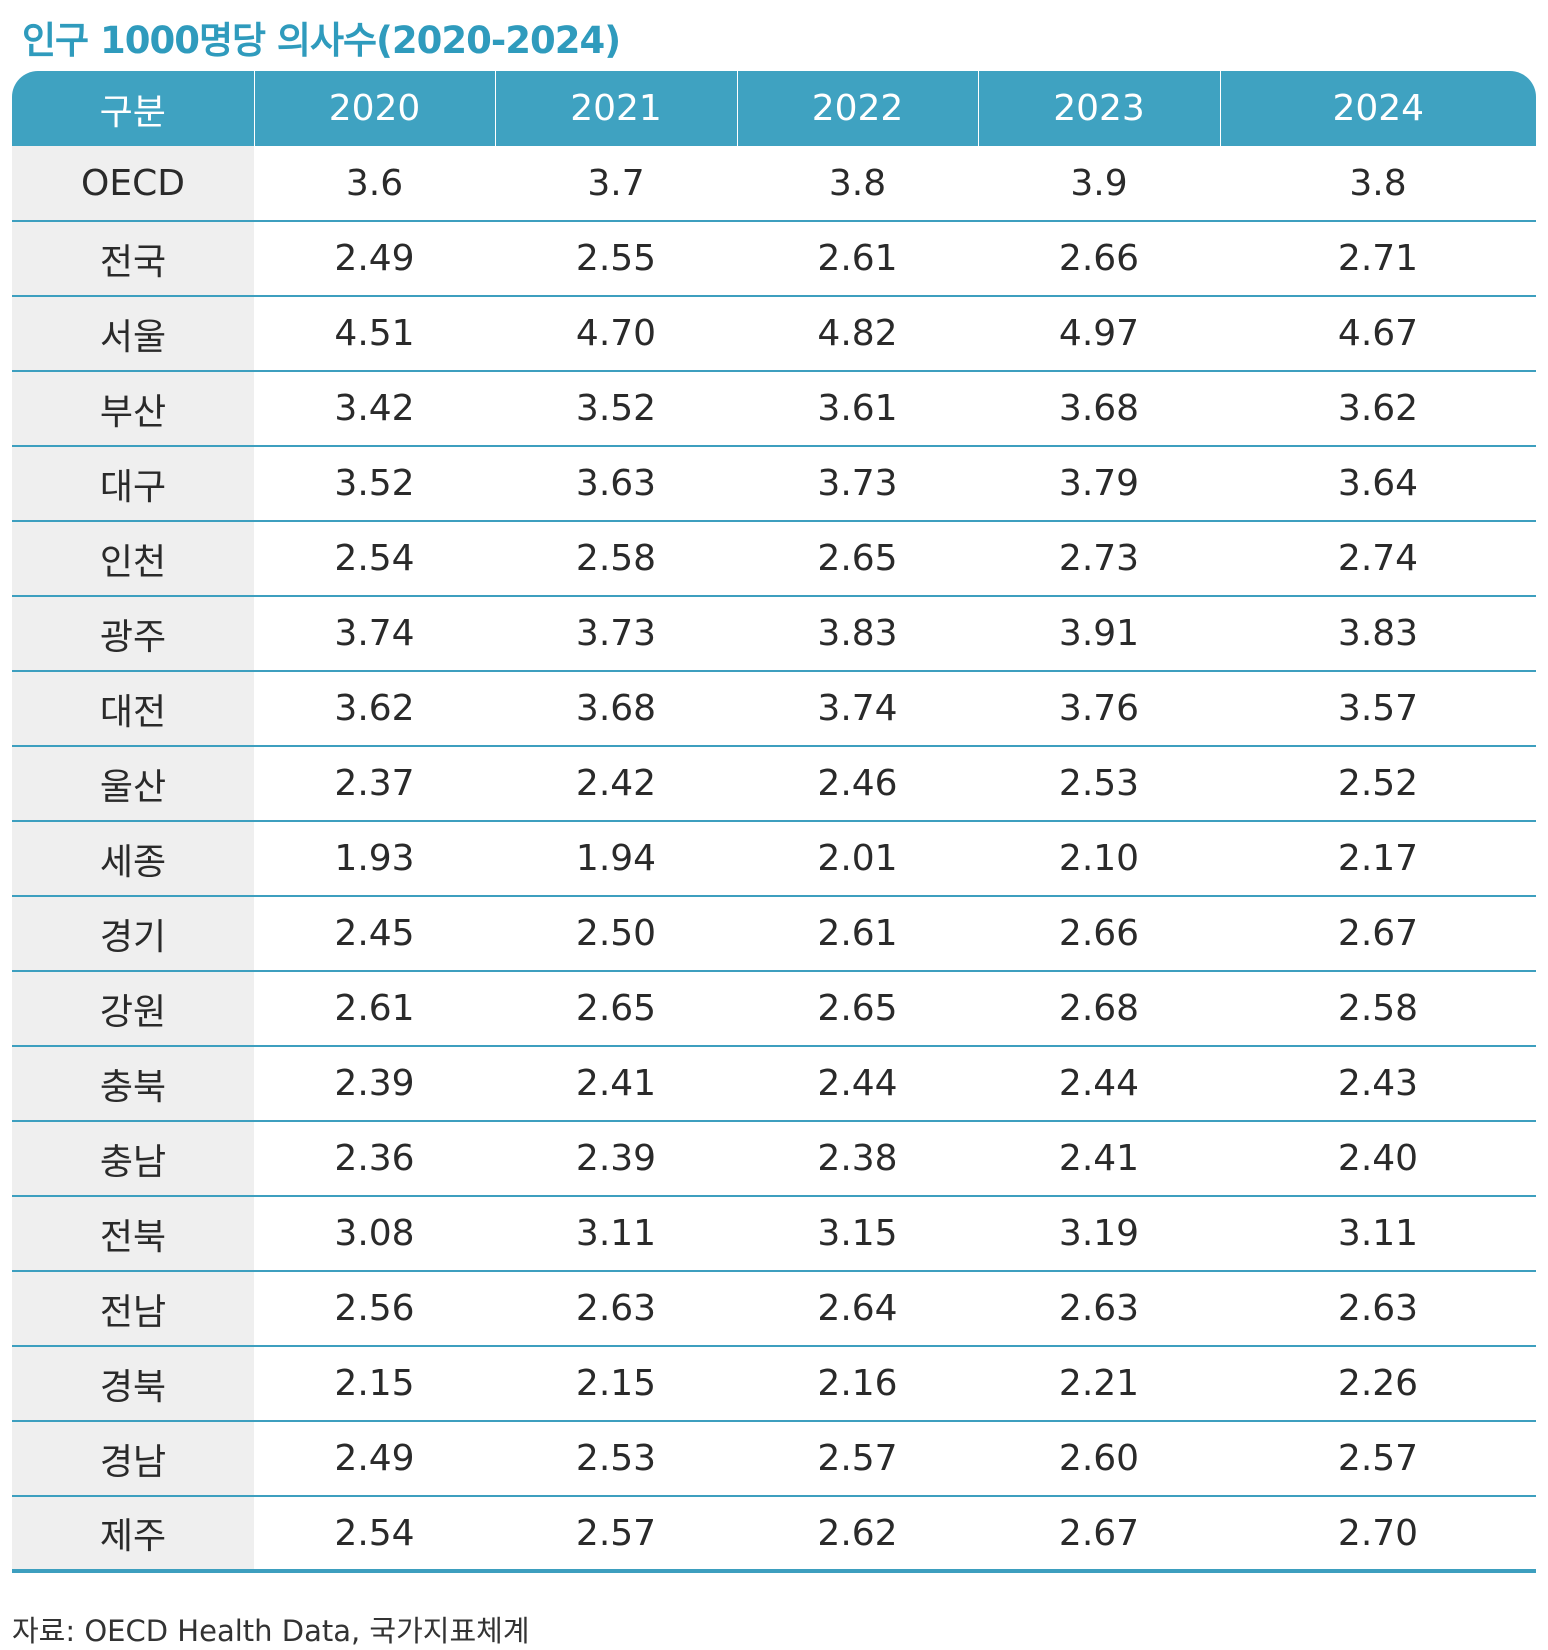 This screenshot has width=1548, height=1650. I want to click on table-cell: 3.83, so click(857, 633).